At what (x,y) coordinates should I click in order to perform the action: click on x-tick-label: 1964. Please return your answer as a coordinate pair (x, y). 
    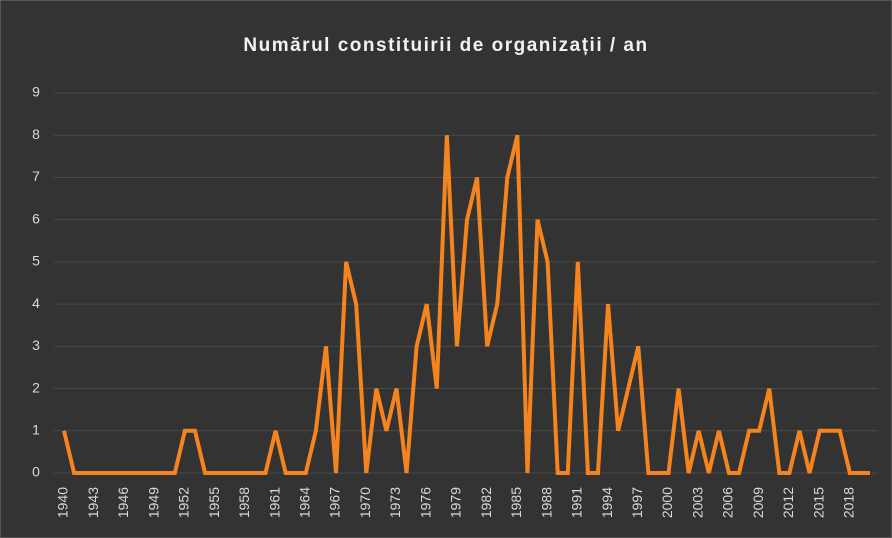
    Looking at the image, I should click on (305, 502).